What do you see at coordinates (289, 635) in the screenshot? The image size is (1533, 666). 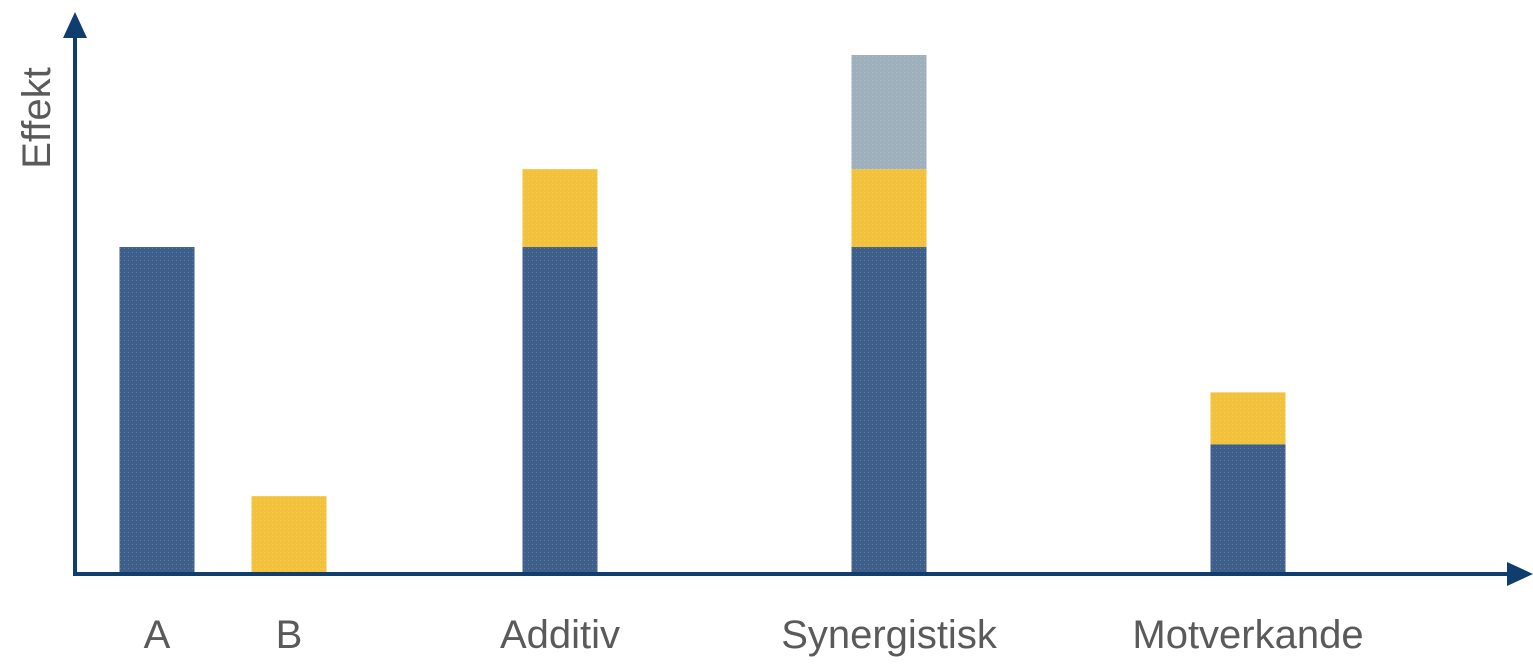 I see `category-label-b: B` at bounding box center [289, 635].